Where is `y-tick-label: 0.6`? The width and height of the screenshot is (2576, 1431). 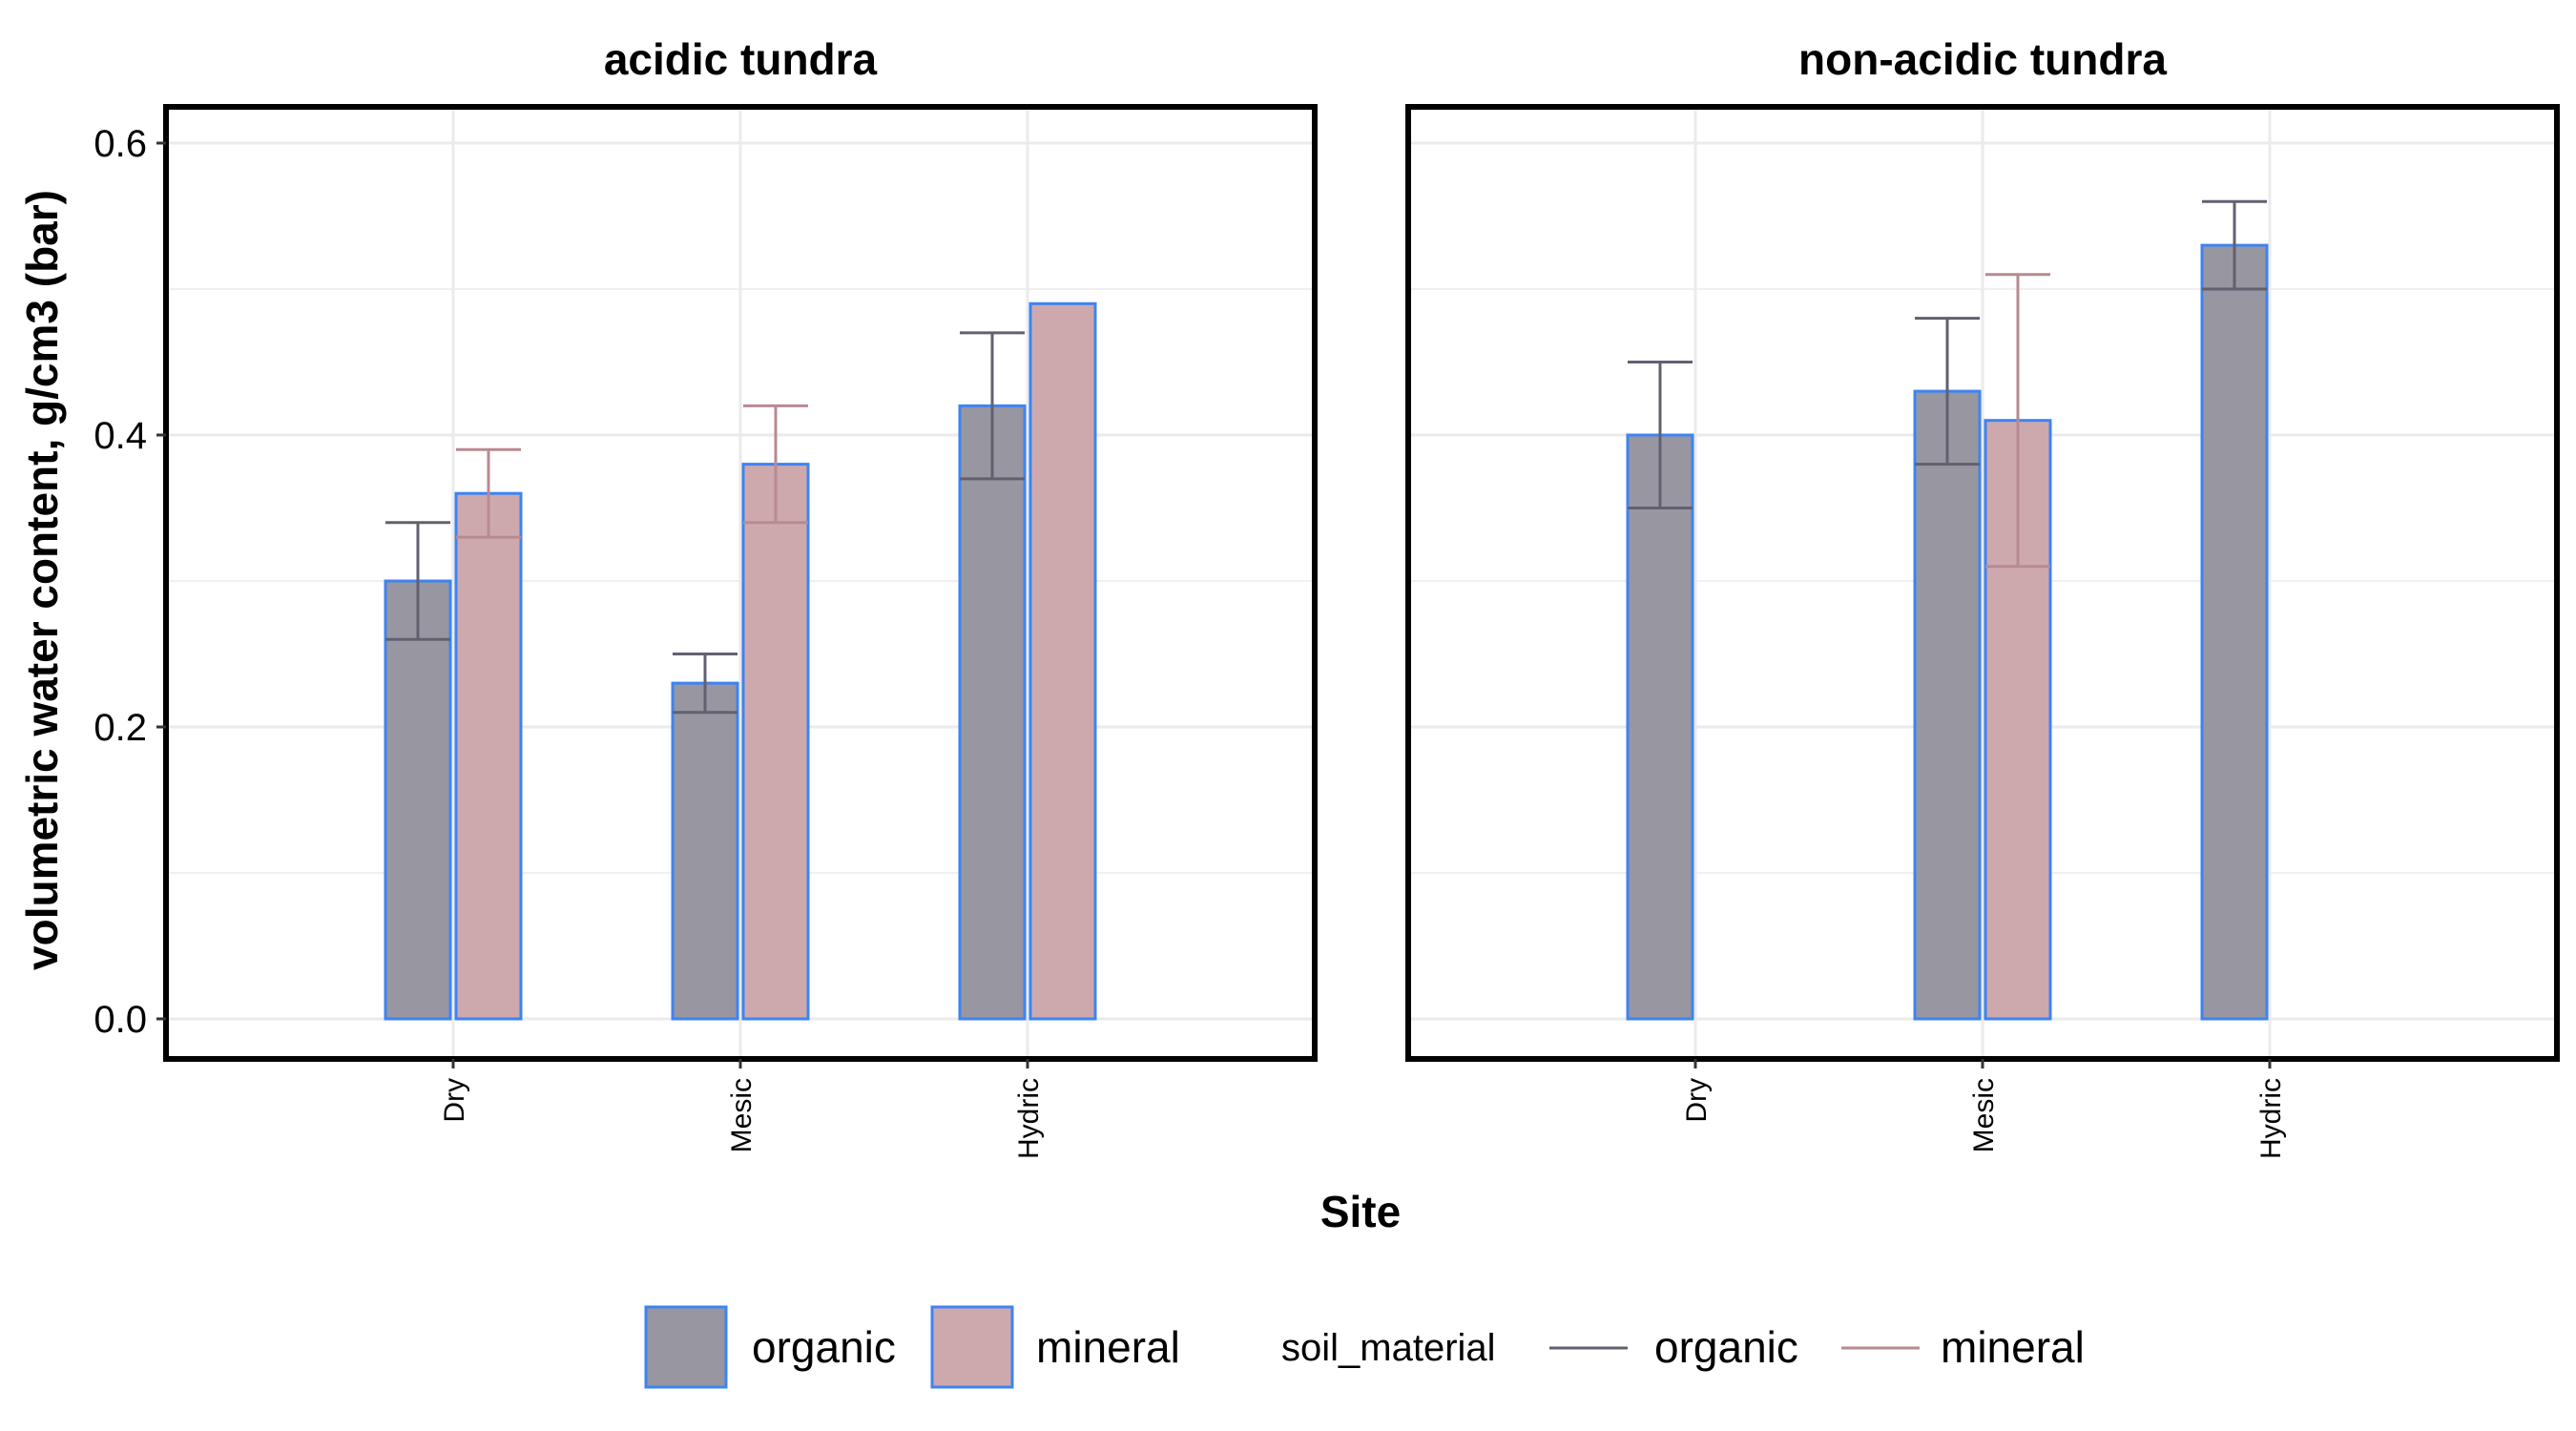
y-tick-label: 0.6 is located at coordinates (120, 144).